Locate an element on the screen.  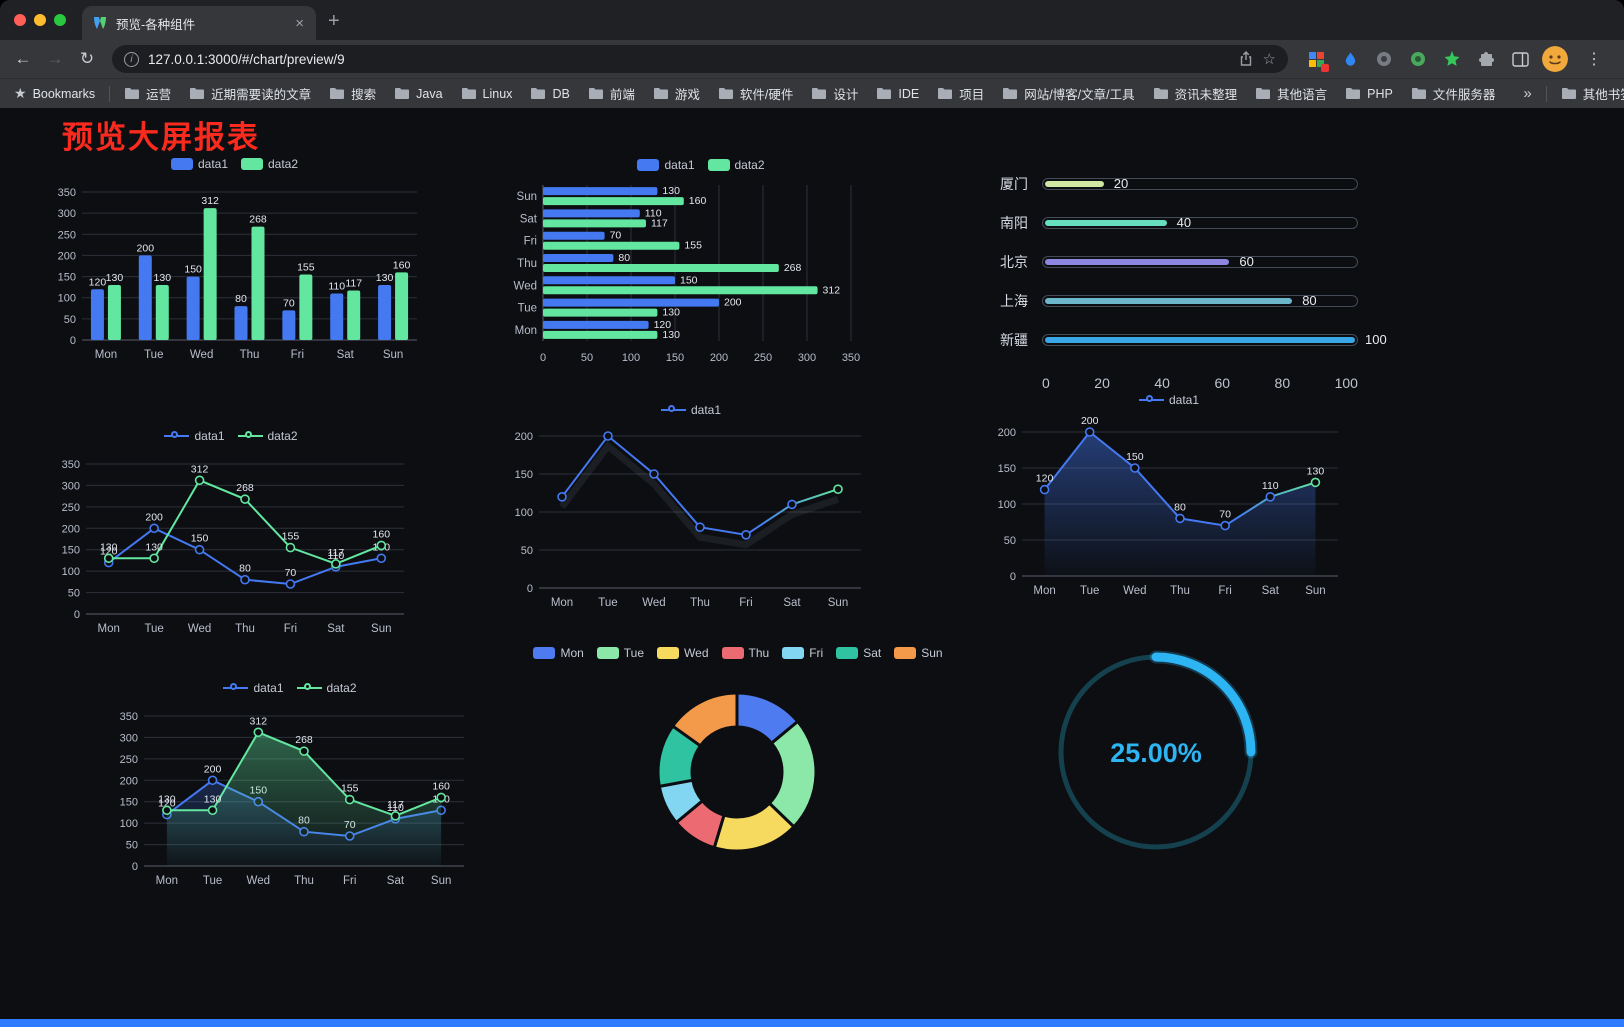
reload-icon: ↻ is located at coordinates (87, 58).